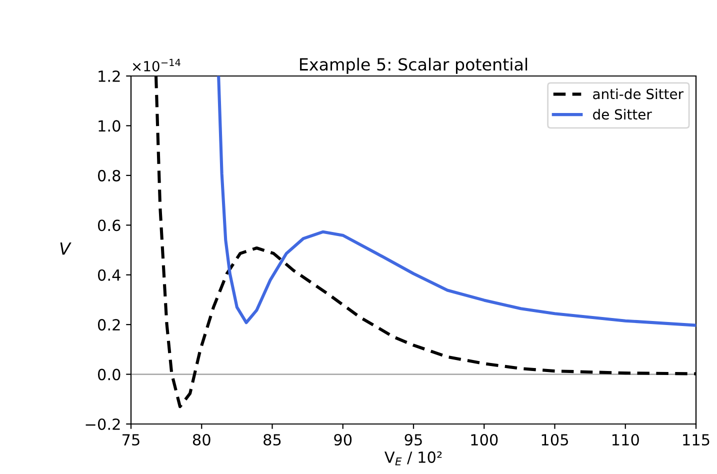 The image size is (717, 474). What do you see at coordinates (413, 458) in the screenshot?
I see `x-axis-title: V$_{E}$ / 10²` at bounding box center [413, 458].